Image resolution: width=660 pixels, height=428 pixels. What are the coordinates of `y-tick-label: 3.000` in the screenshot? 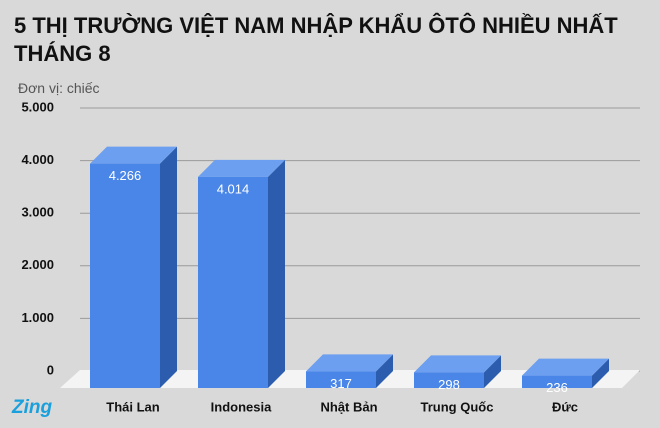 It's located at (37, 212).